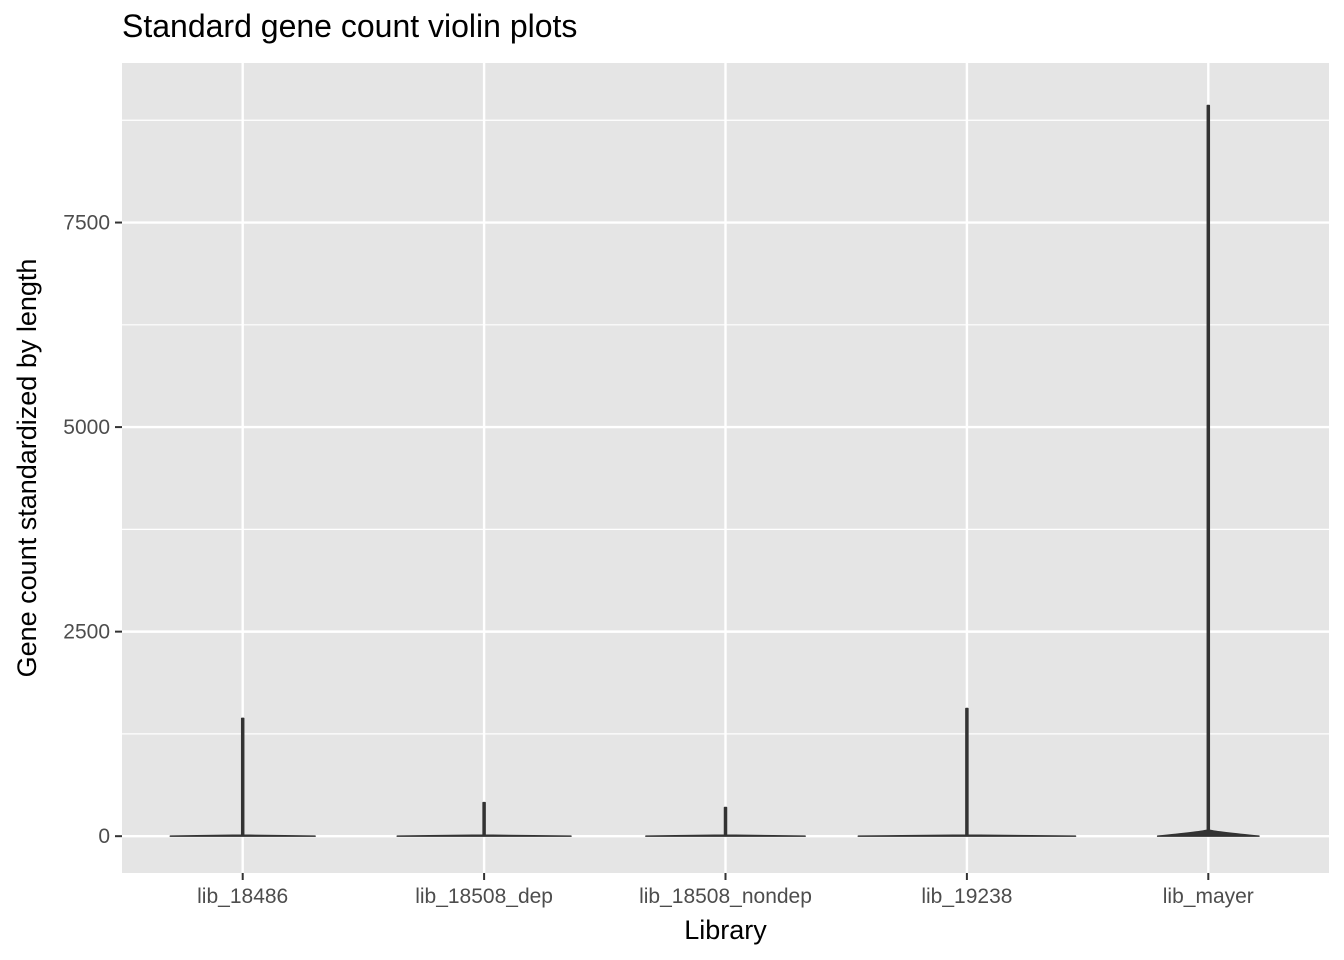  Describe the element at coordinates (104, 836) in the screenshot. I see `y-tick-label: 0` at that location.